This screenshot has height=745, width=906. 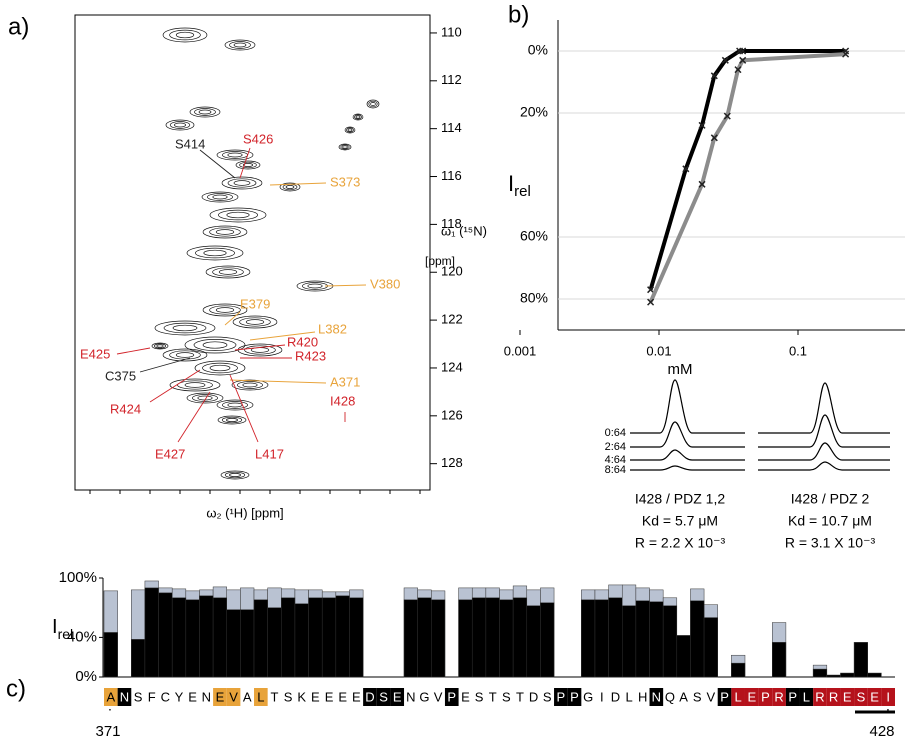 I want to click on y-tick-label: 60%, so click(x=534, y=236).